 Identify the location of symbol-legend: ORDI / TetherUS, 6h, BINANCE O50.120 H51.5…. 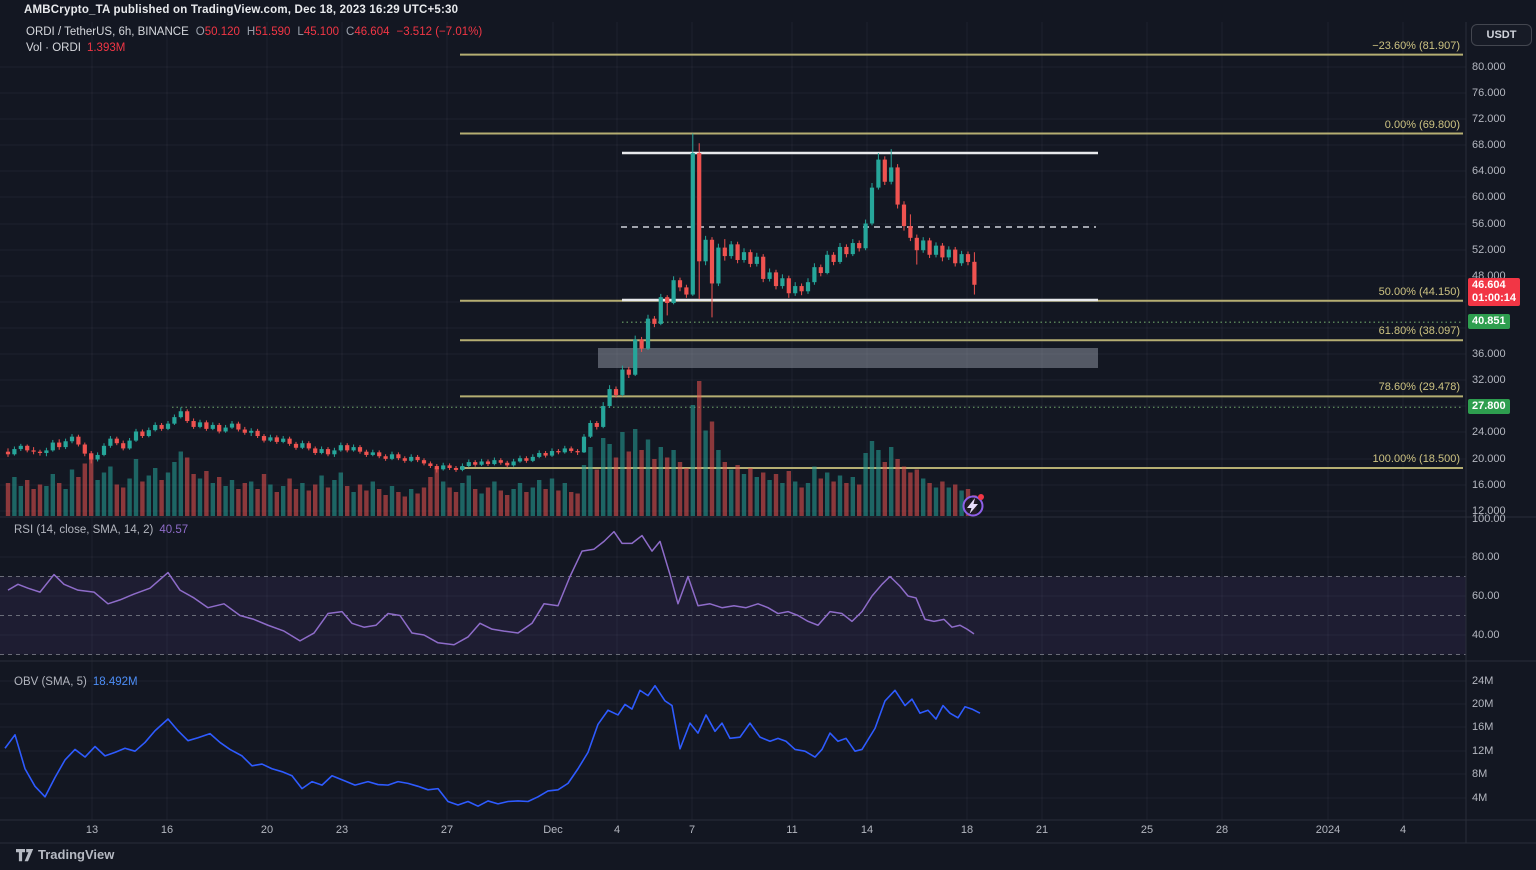
(254, 32).